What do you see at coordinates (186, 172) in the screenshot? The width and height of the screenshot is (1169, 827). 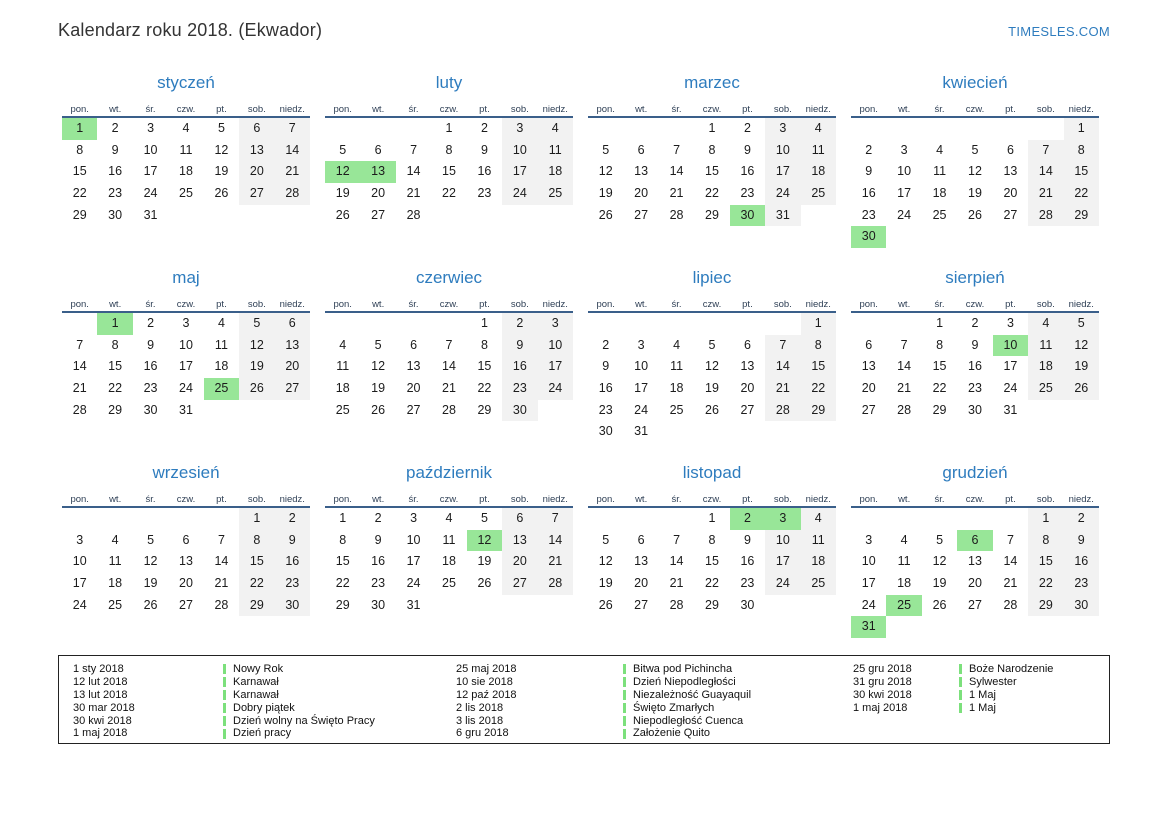 I see `week-row: 15 16 17 18 19 20 21` at bounding box center [186, 172].